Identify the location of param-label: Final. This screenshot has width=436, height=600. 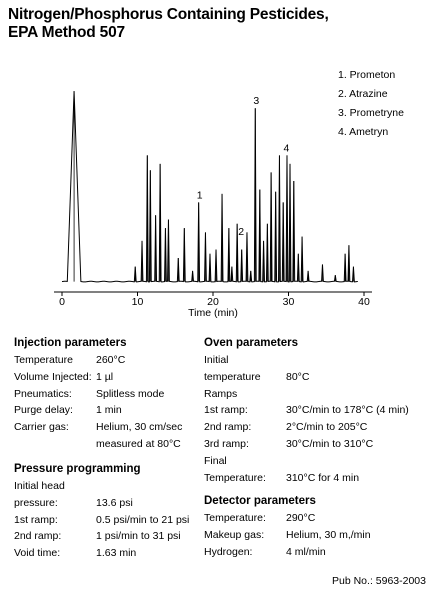
(215, 460).